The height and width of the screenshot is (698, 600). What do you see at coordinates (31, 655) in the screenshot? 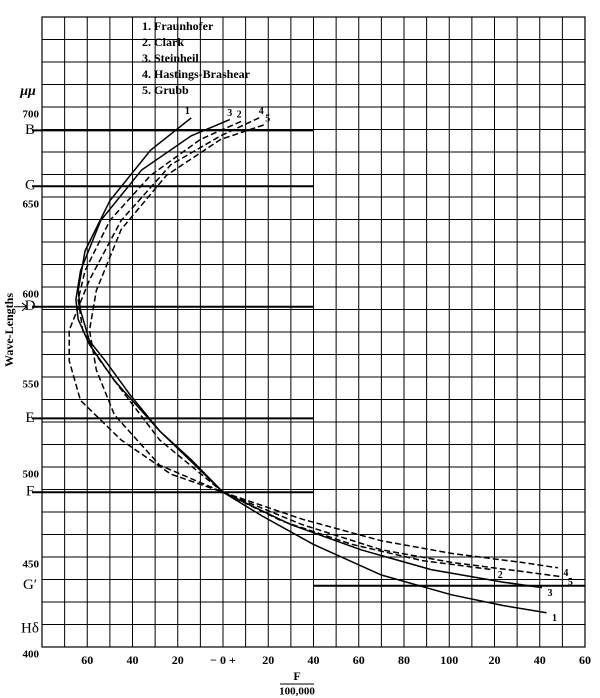
I see `y-tick-label: 400` at bounding box center [31, 655].